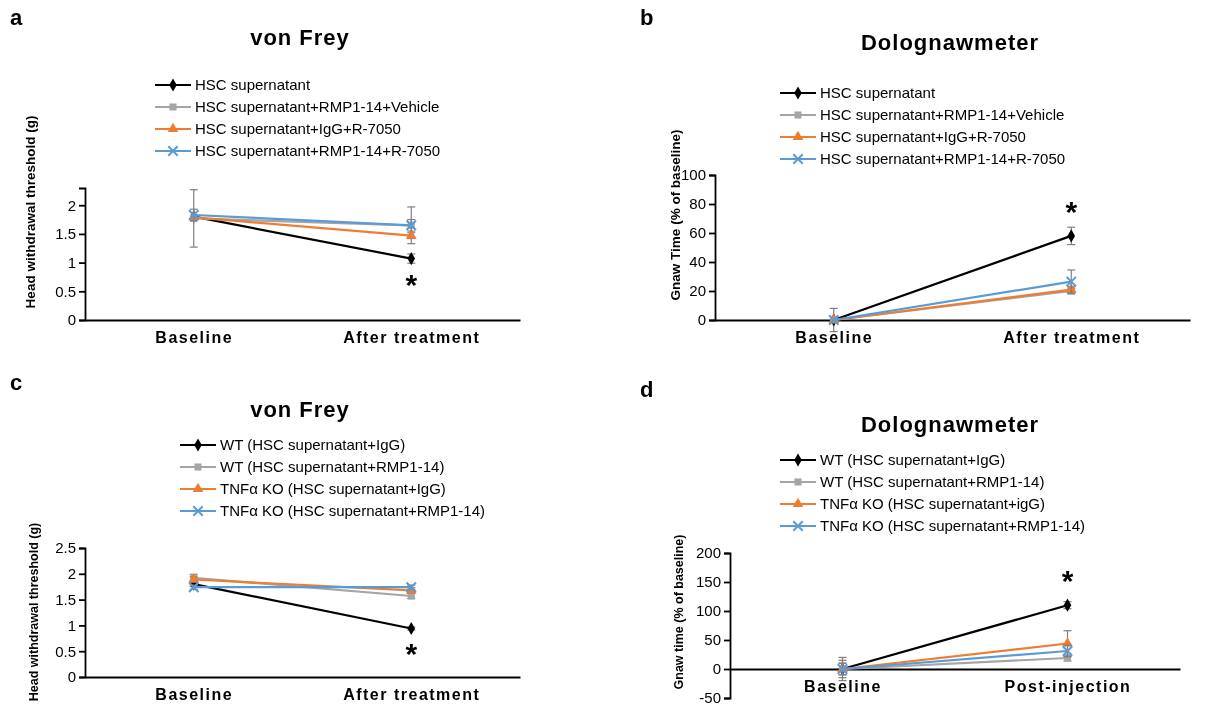 The height and width of the screenshot is (706, 1205). I want to click on y-tick-label: 80, so click(697, 204).